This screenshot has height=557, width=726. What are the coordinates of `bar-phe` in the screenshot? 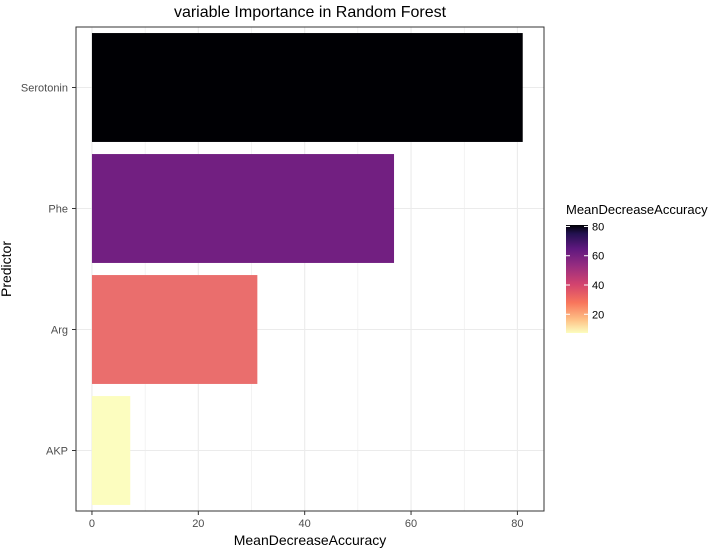 It's located at (243, 208).